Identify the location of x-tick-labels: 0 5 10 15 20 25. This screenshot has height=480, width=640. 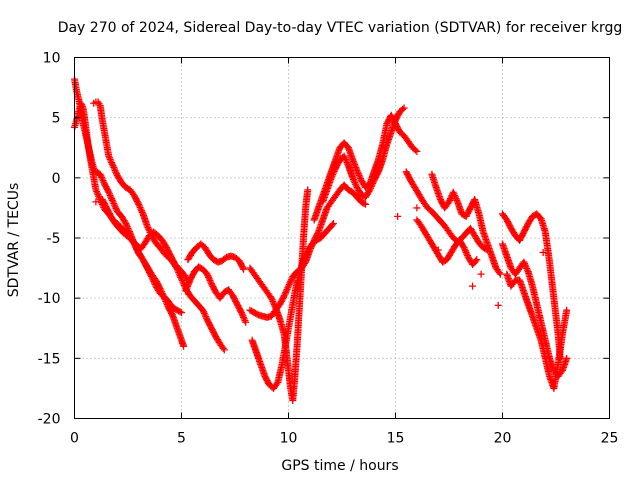
(344, 439).